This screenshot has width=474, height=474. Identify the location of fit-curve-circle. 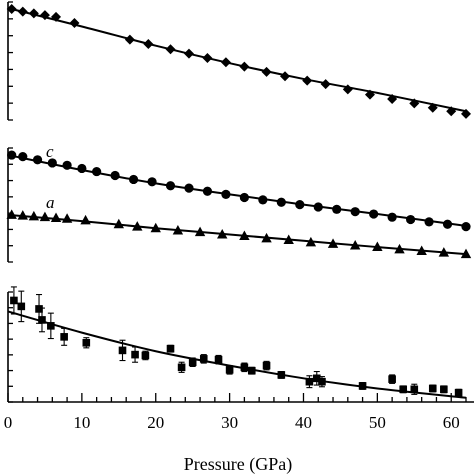
(237, 190).